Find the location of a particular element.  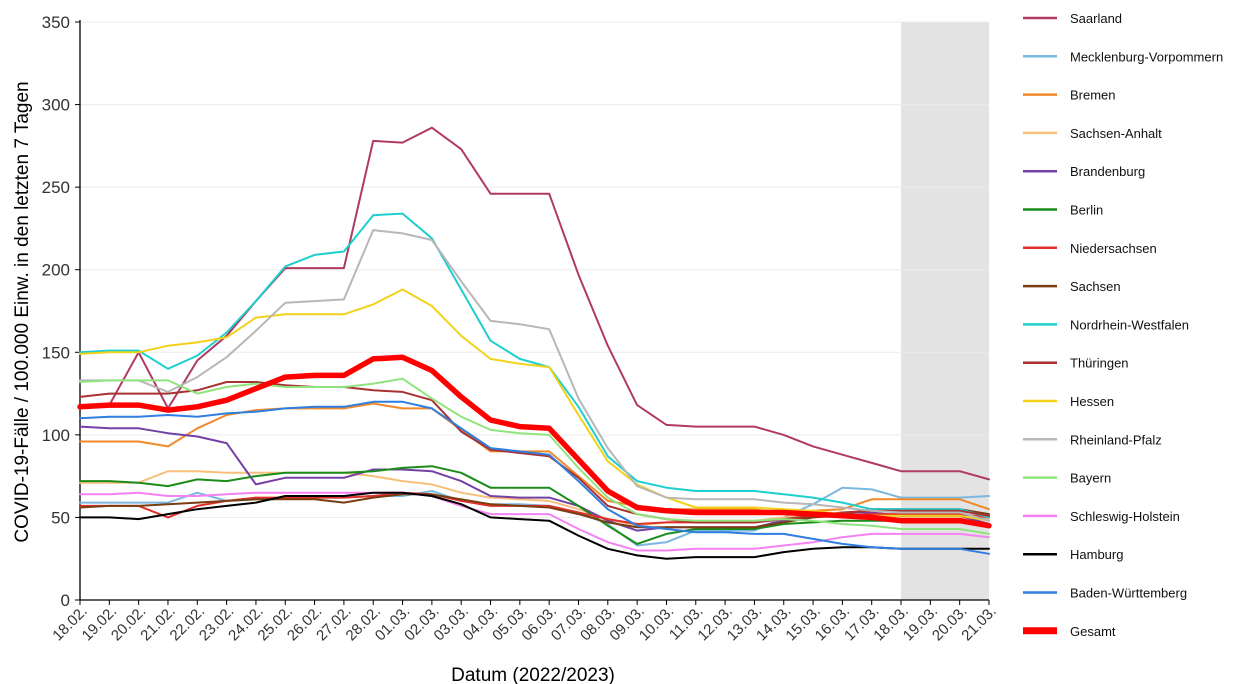

y-tick-label: 100 is located at coordinates (56, 435).